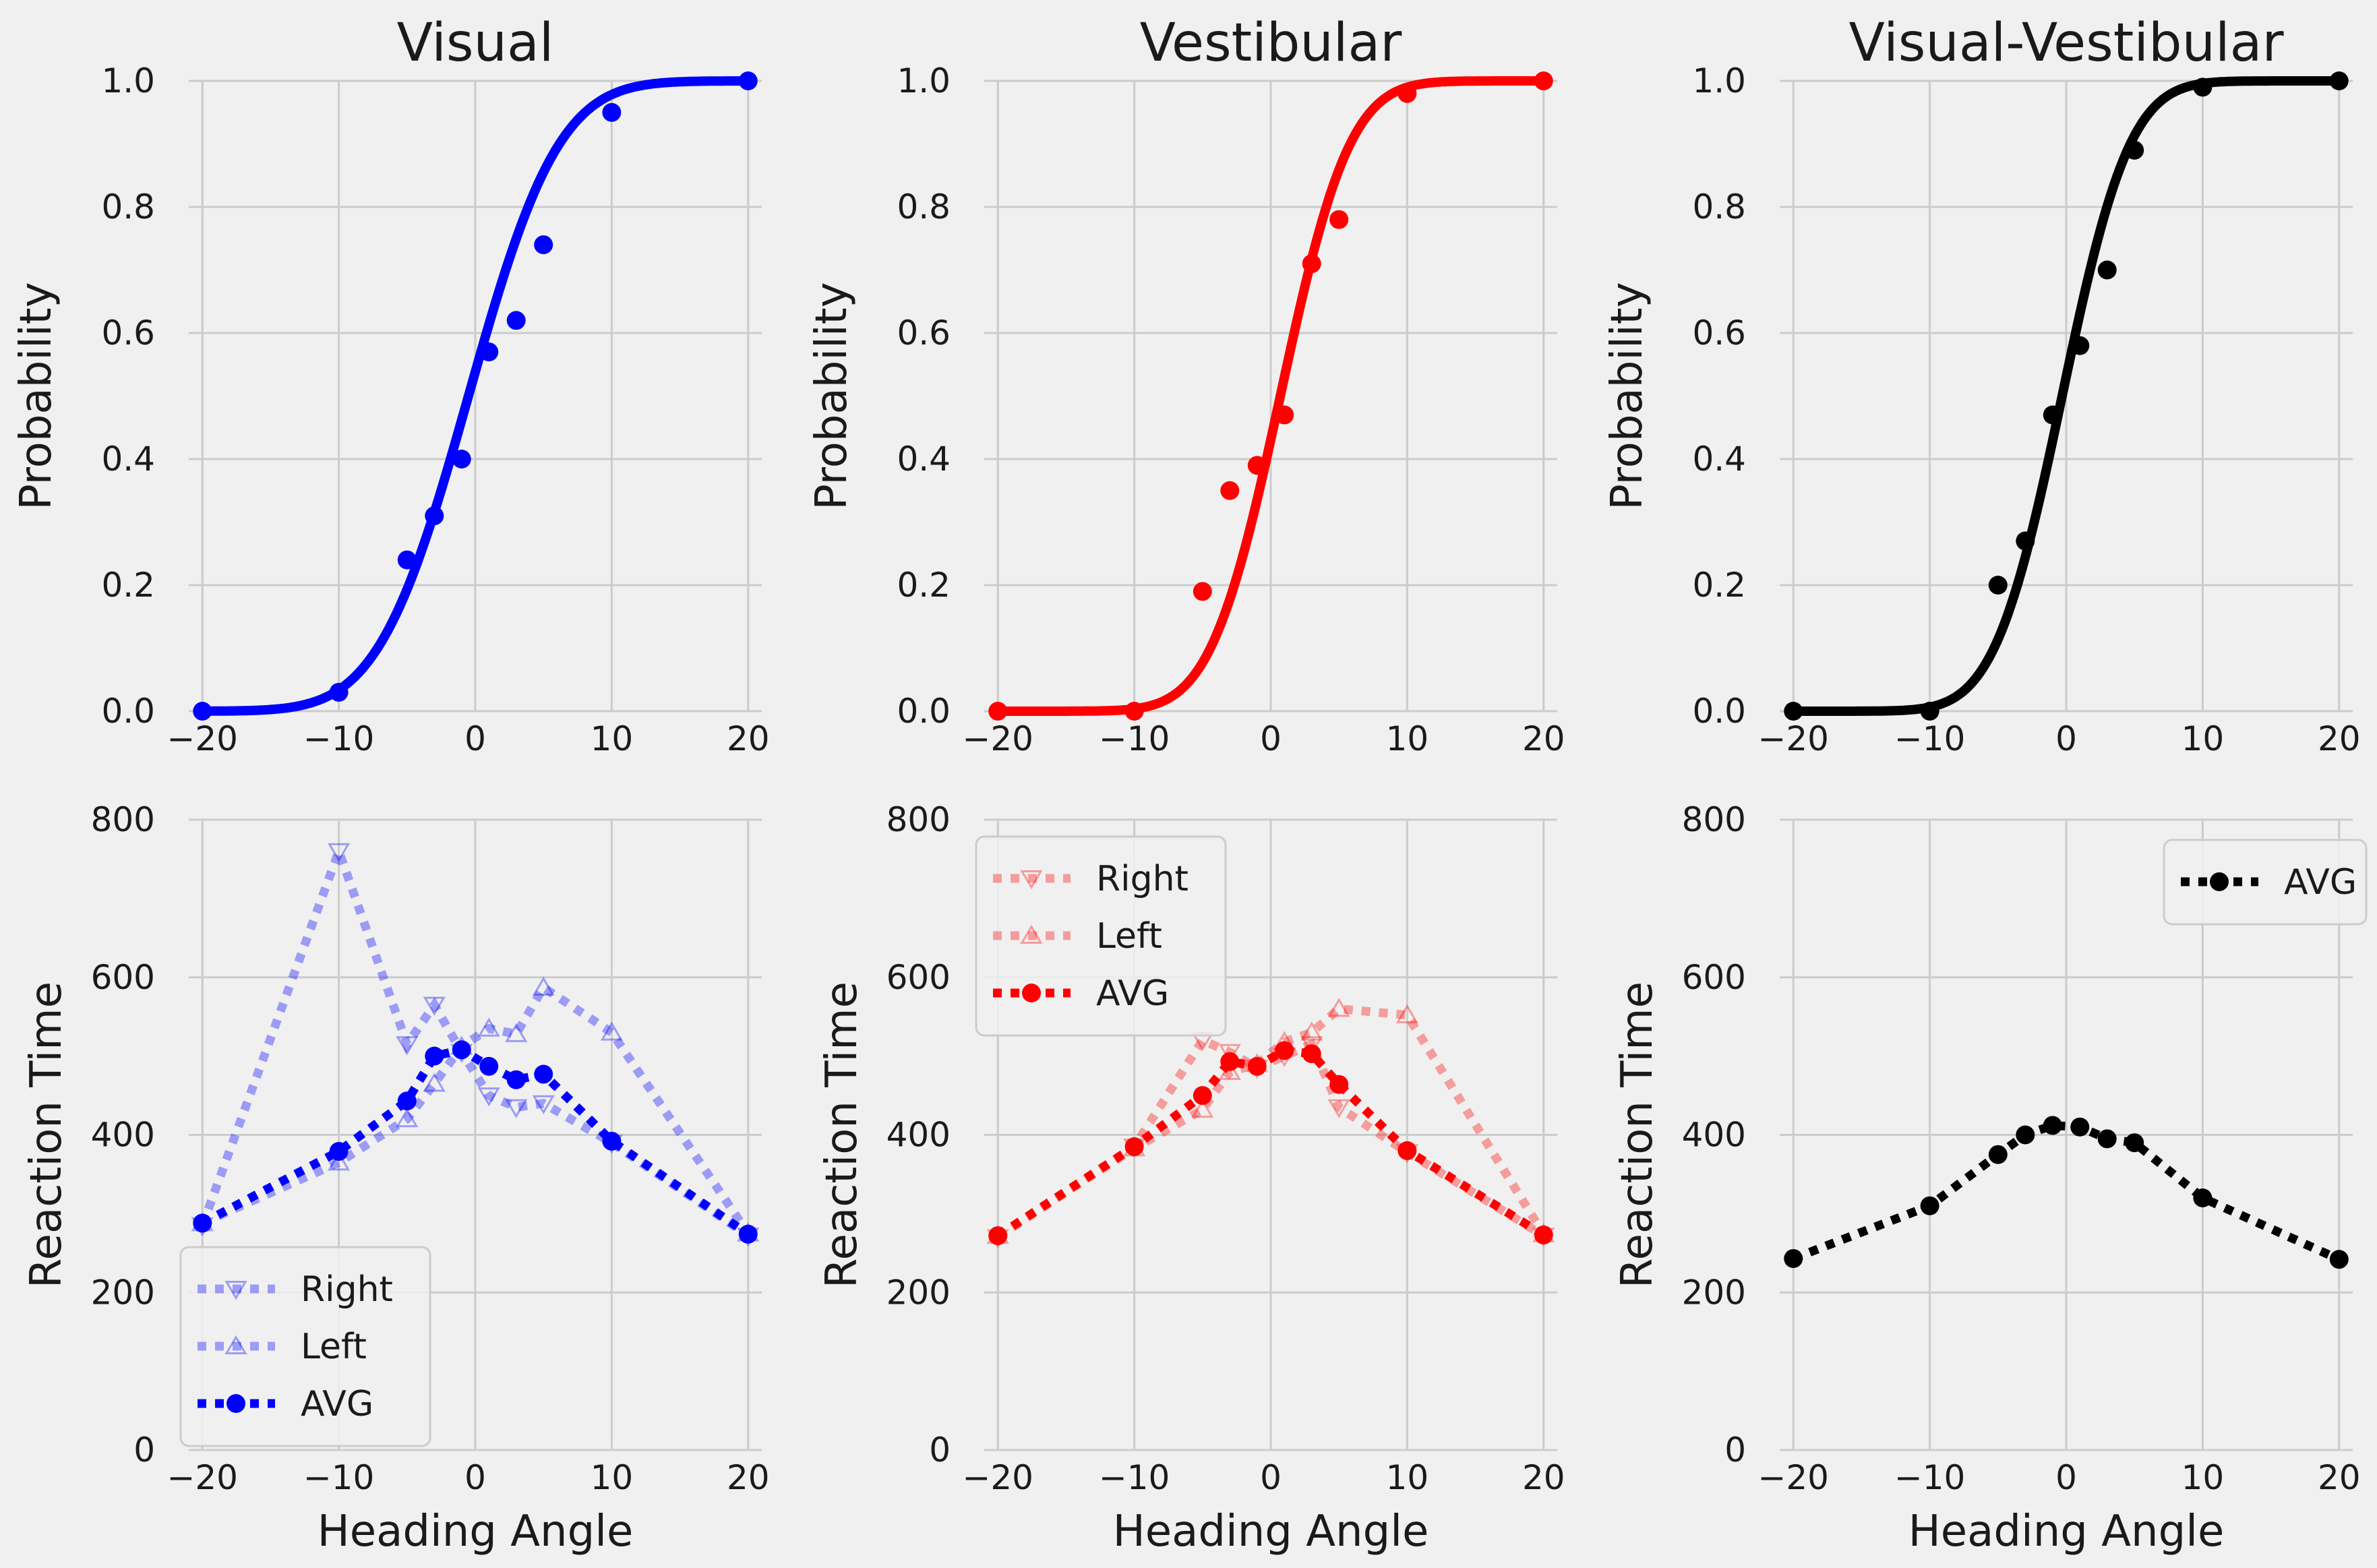 This screenshot has width=2377, height=1568. I want to click on y-tick-label: 0.4, so click(128, 459).